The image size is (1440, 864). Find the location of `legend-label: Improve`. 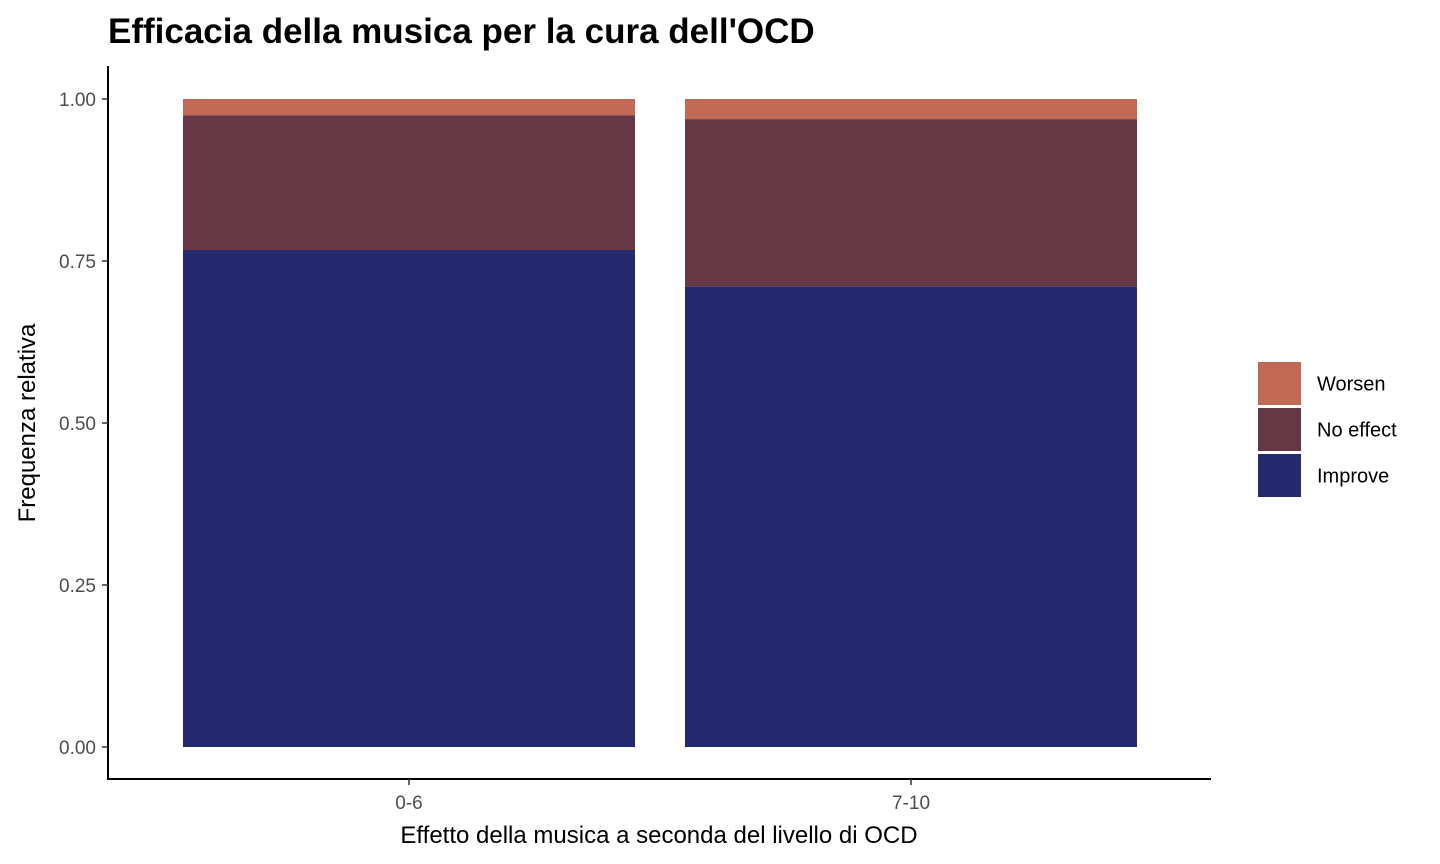

legend-label: Improve is located at coordinates (1353, 477).